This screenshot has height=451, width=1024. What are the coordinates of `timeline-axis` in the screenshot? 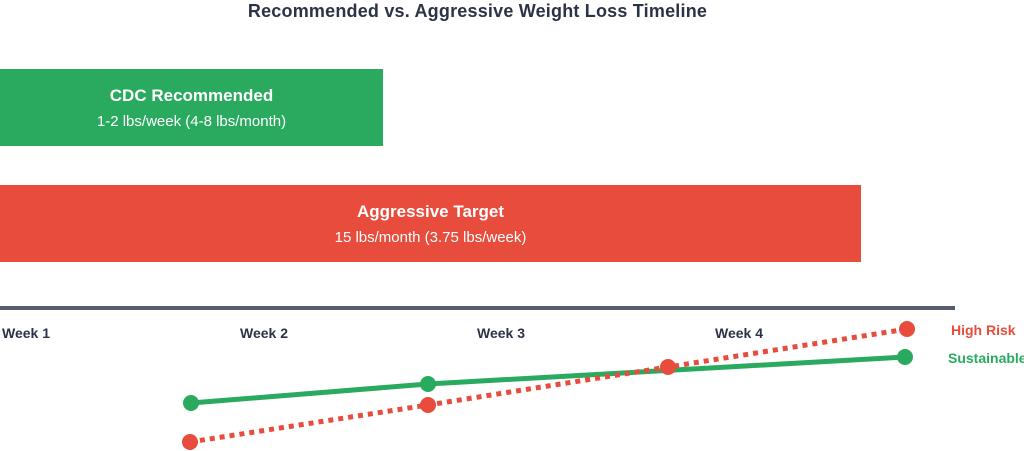 It's located at (477, 308).